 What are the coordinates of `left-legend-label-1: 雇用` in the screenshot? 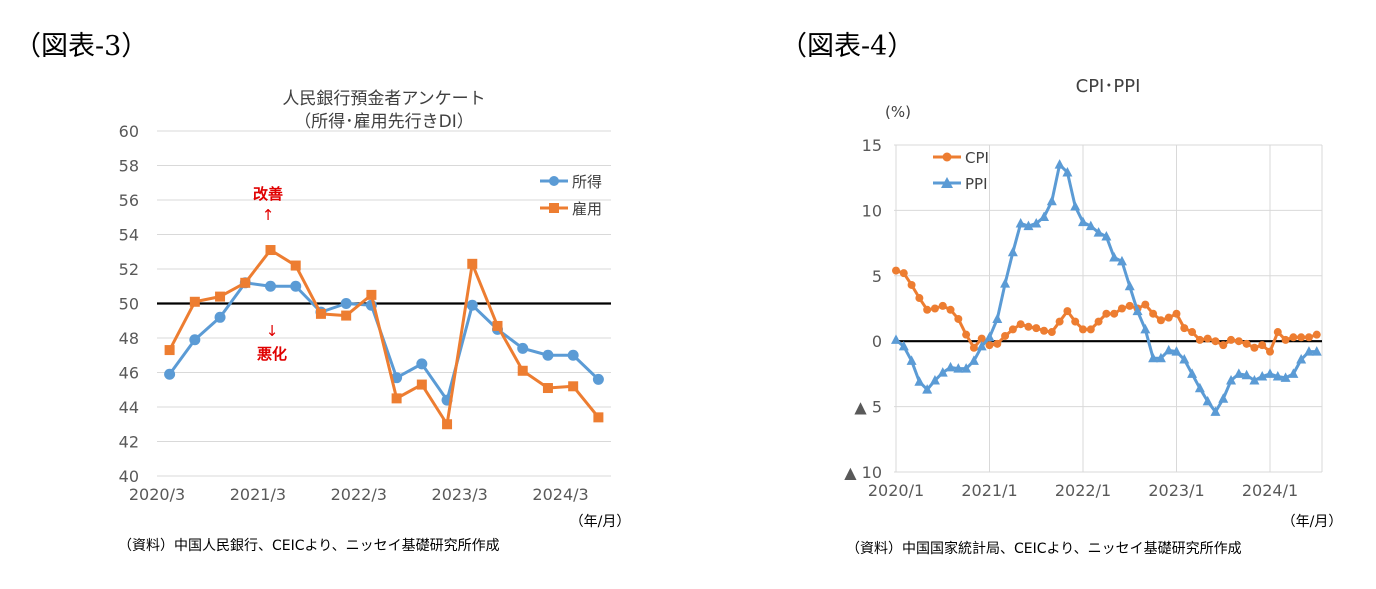 It's located at (587, 209).